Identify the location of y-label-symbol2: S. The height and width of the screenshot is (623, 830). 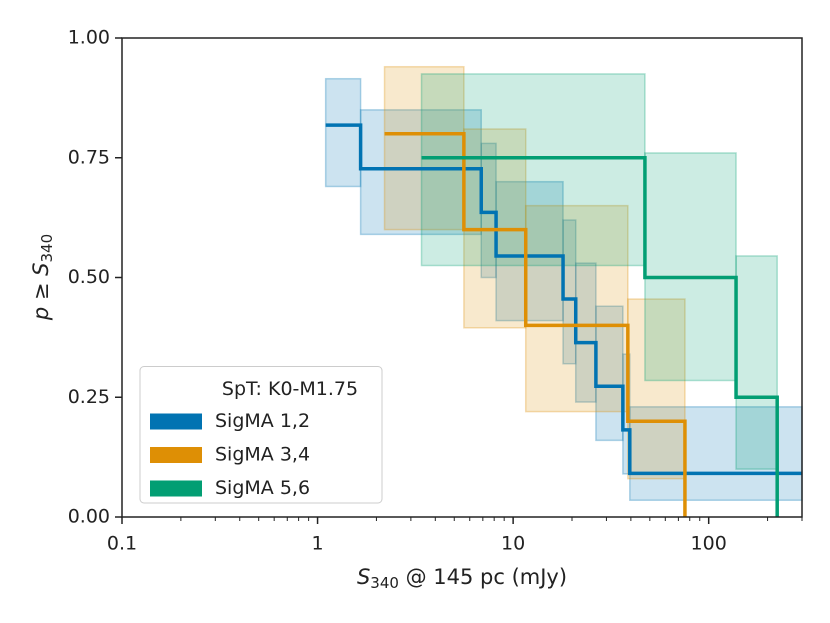
(41, 269).